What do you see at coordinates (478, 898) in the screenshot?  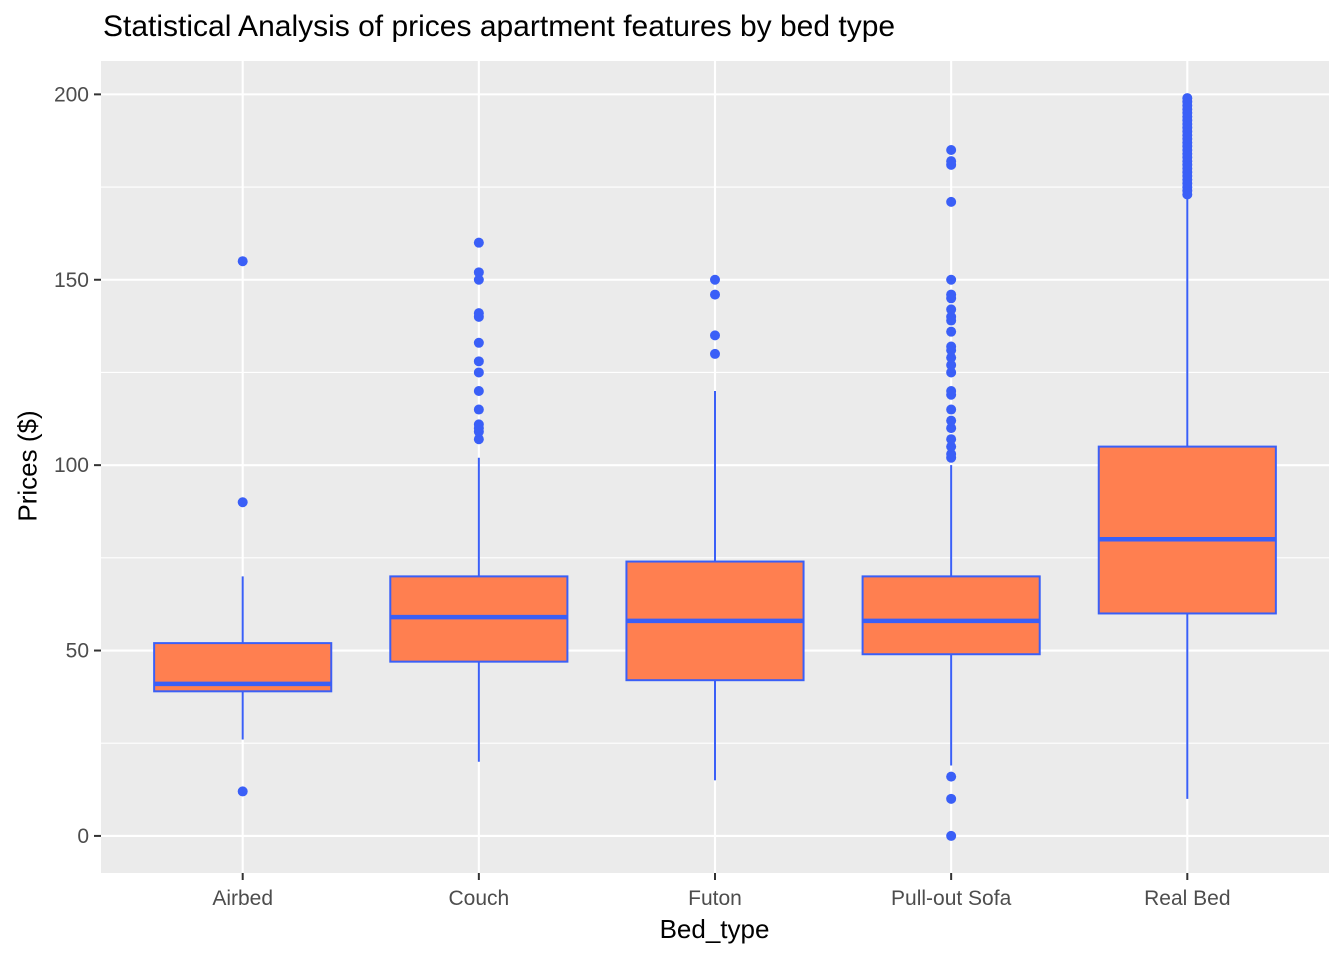 I see `x-tick-label: Couch` at bounding box center [478, 898].